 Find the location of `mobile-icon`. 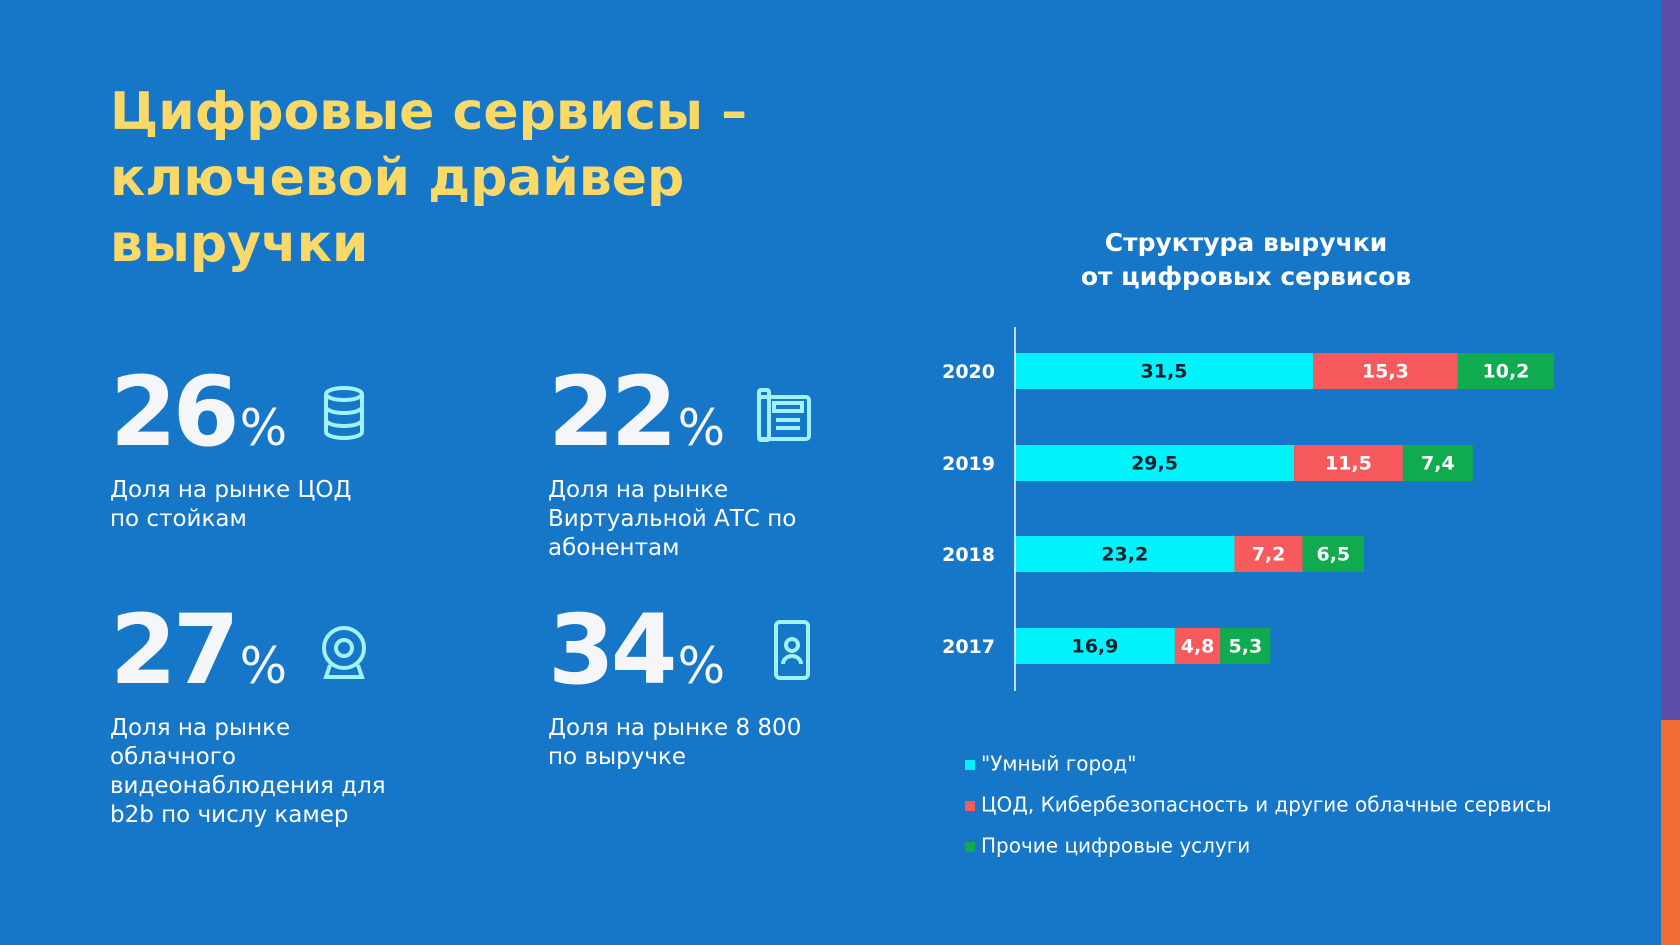

mobile-icon is located at coordinates (792, 650).